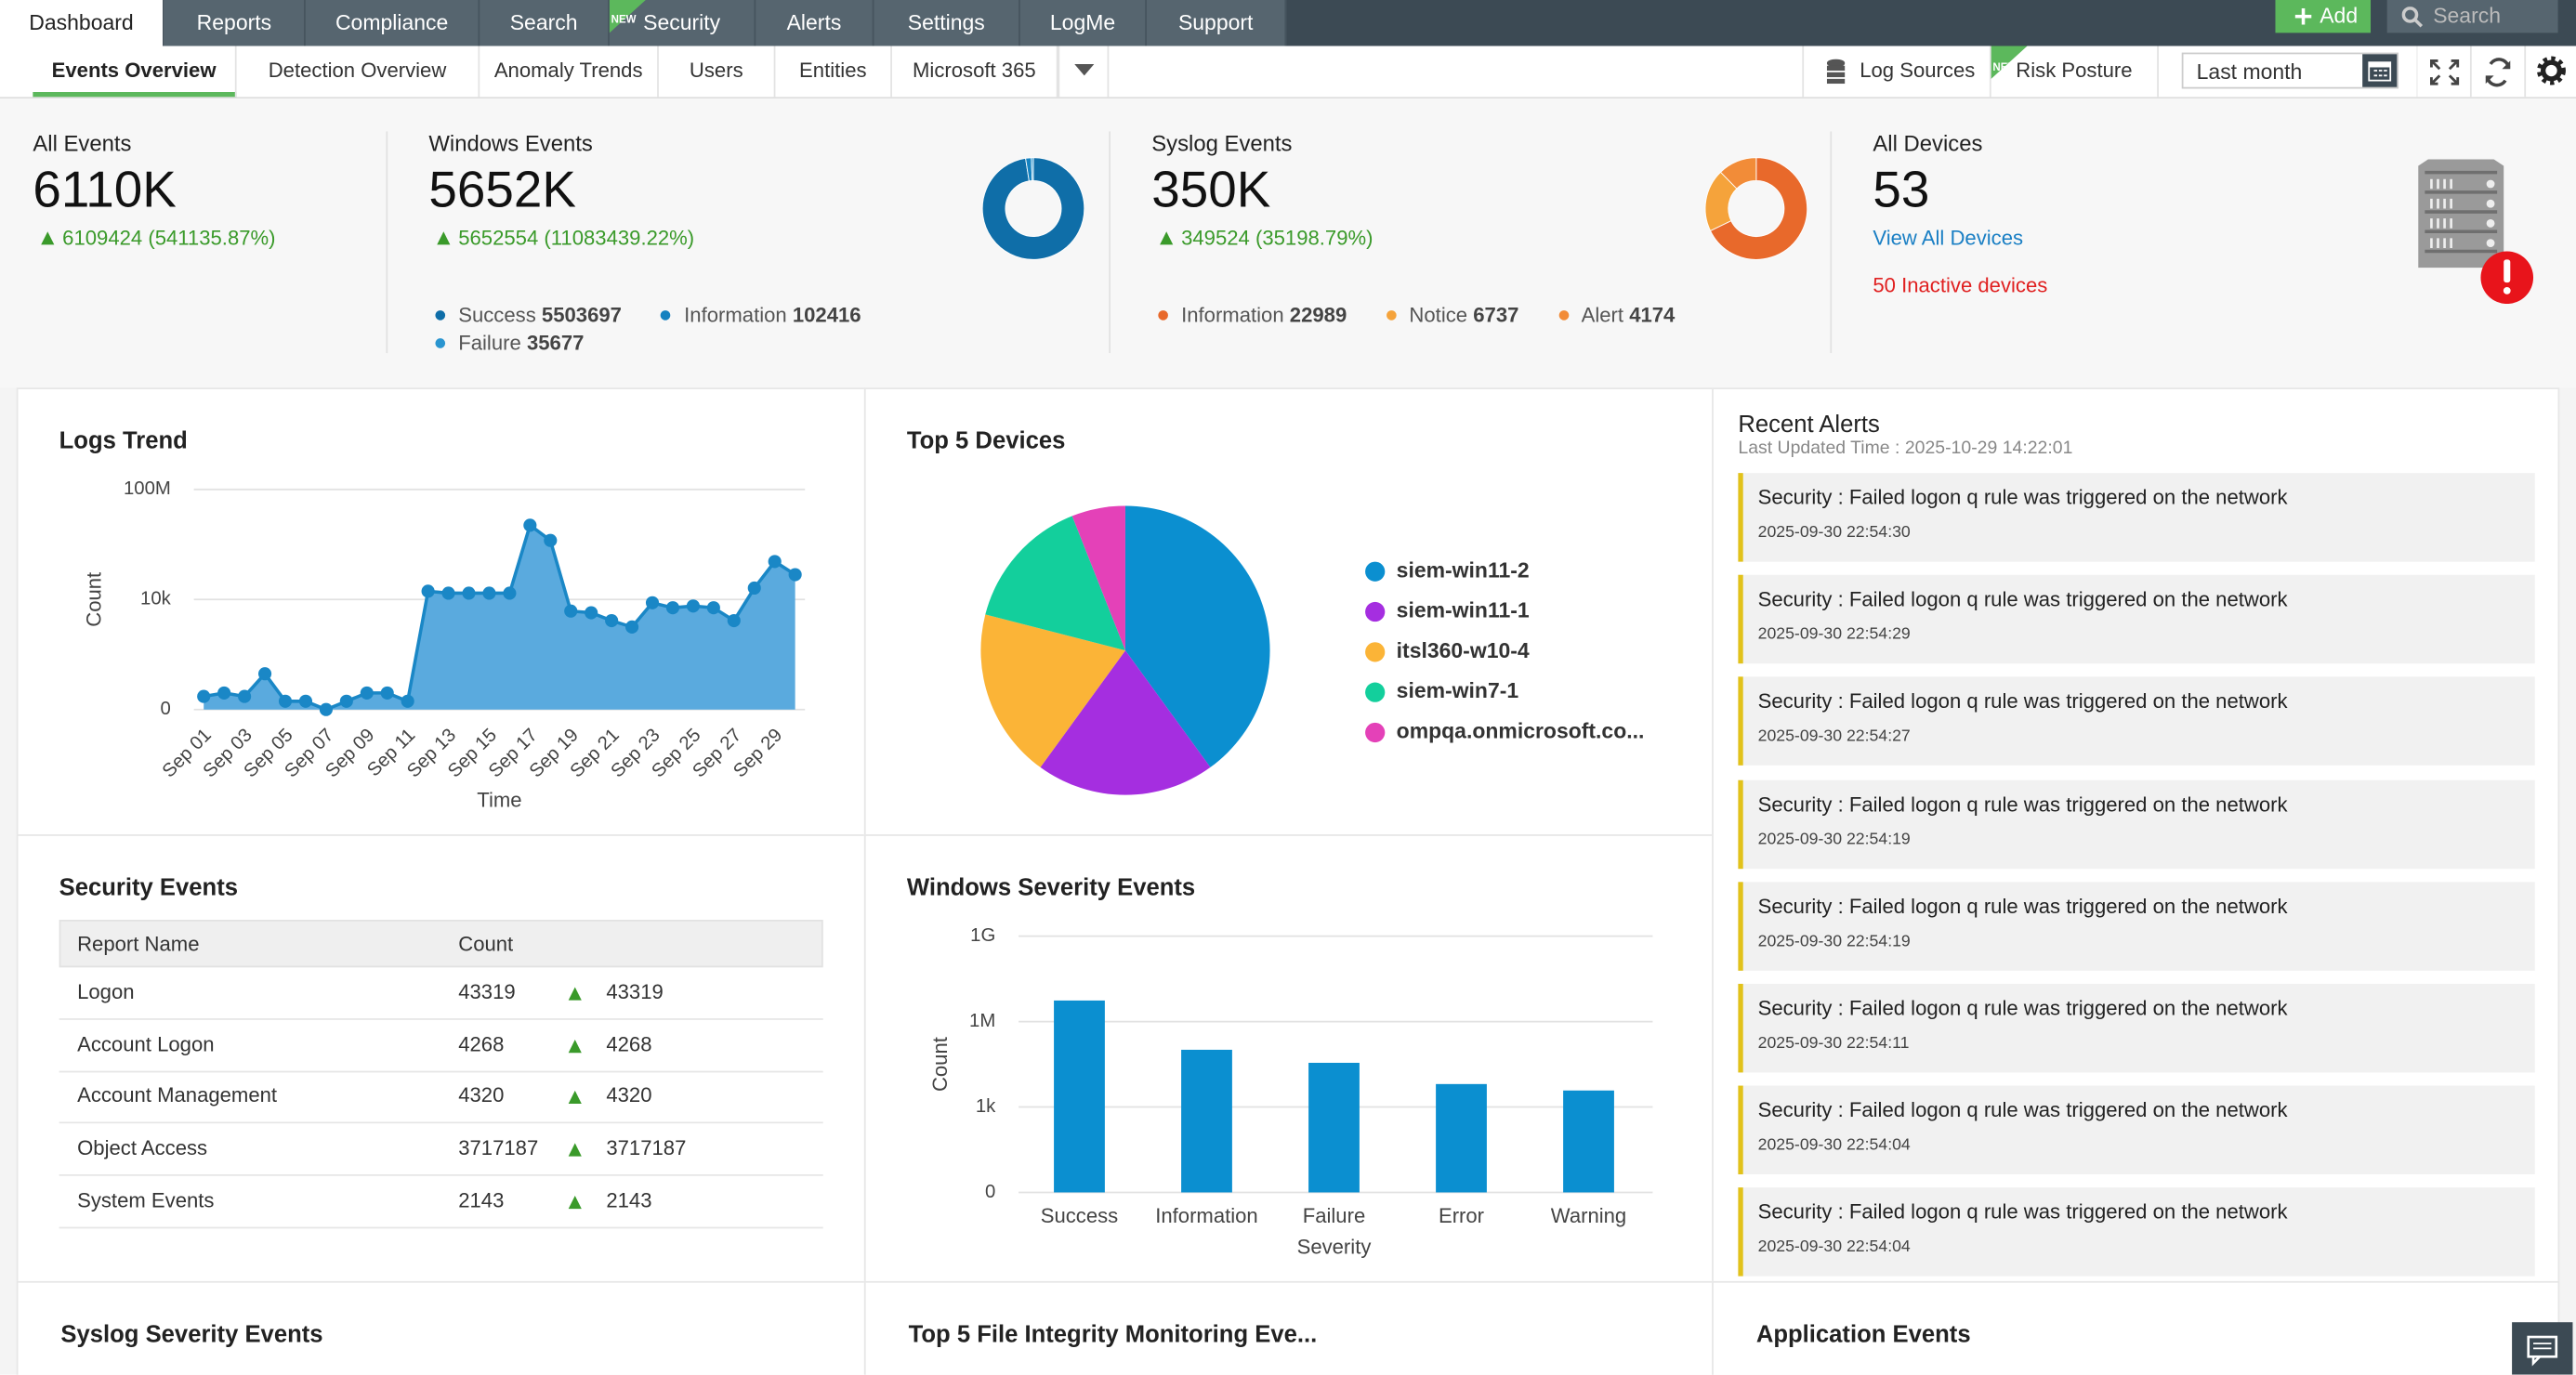 The height and width of the screenshot is (1375, 2576). What do you see at coordinates (545, 23) in the screenshot?
I see `nav-tab: Search` at bounding box center [545, 23].